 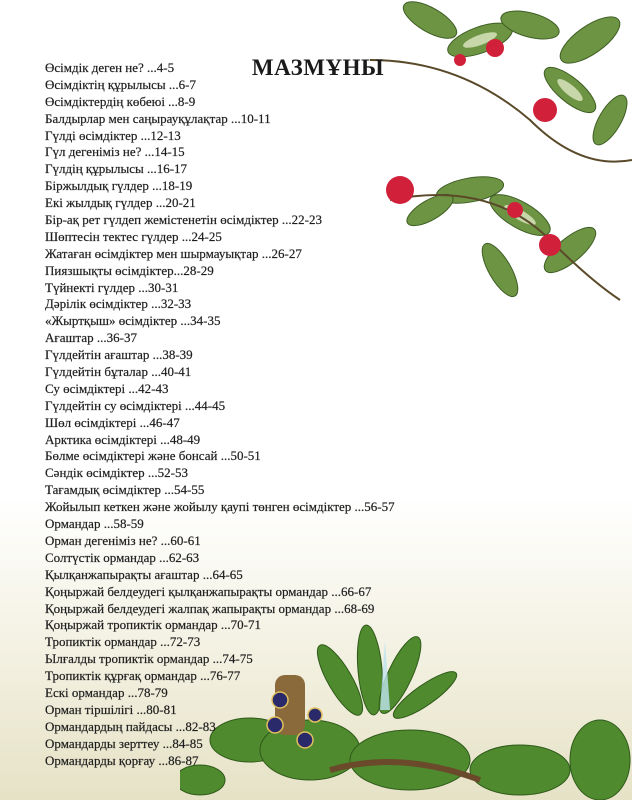 What do you see at coordinates (116, 473) in the screenshot?
I see `toc-entry: Сәндік өсімдіктер ...52-53` at bounding box center [116, 473].